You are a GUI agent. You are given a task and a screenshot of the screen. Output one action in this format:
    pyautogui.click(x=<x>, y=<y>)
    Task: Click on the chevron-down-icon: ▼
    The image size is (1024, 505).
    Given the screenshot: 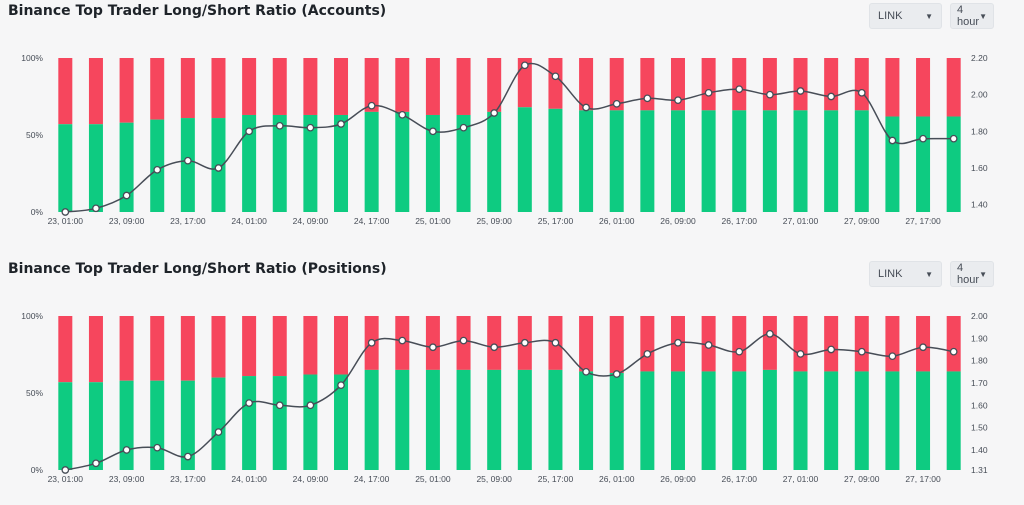 What is the action you would take?
    pyautogui.click(x=983, y=16)
    